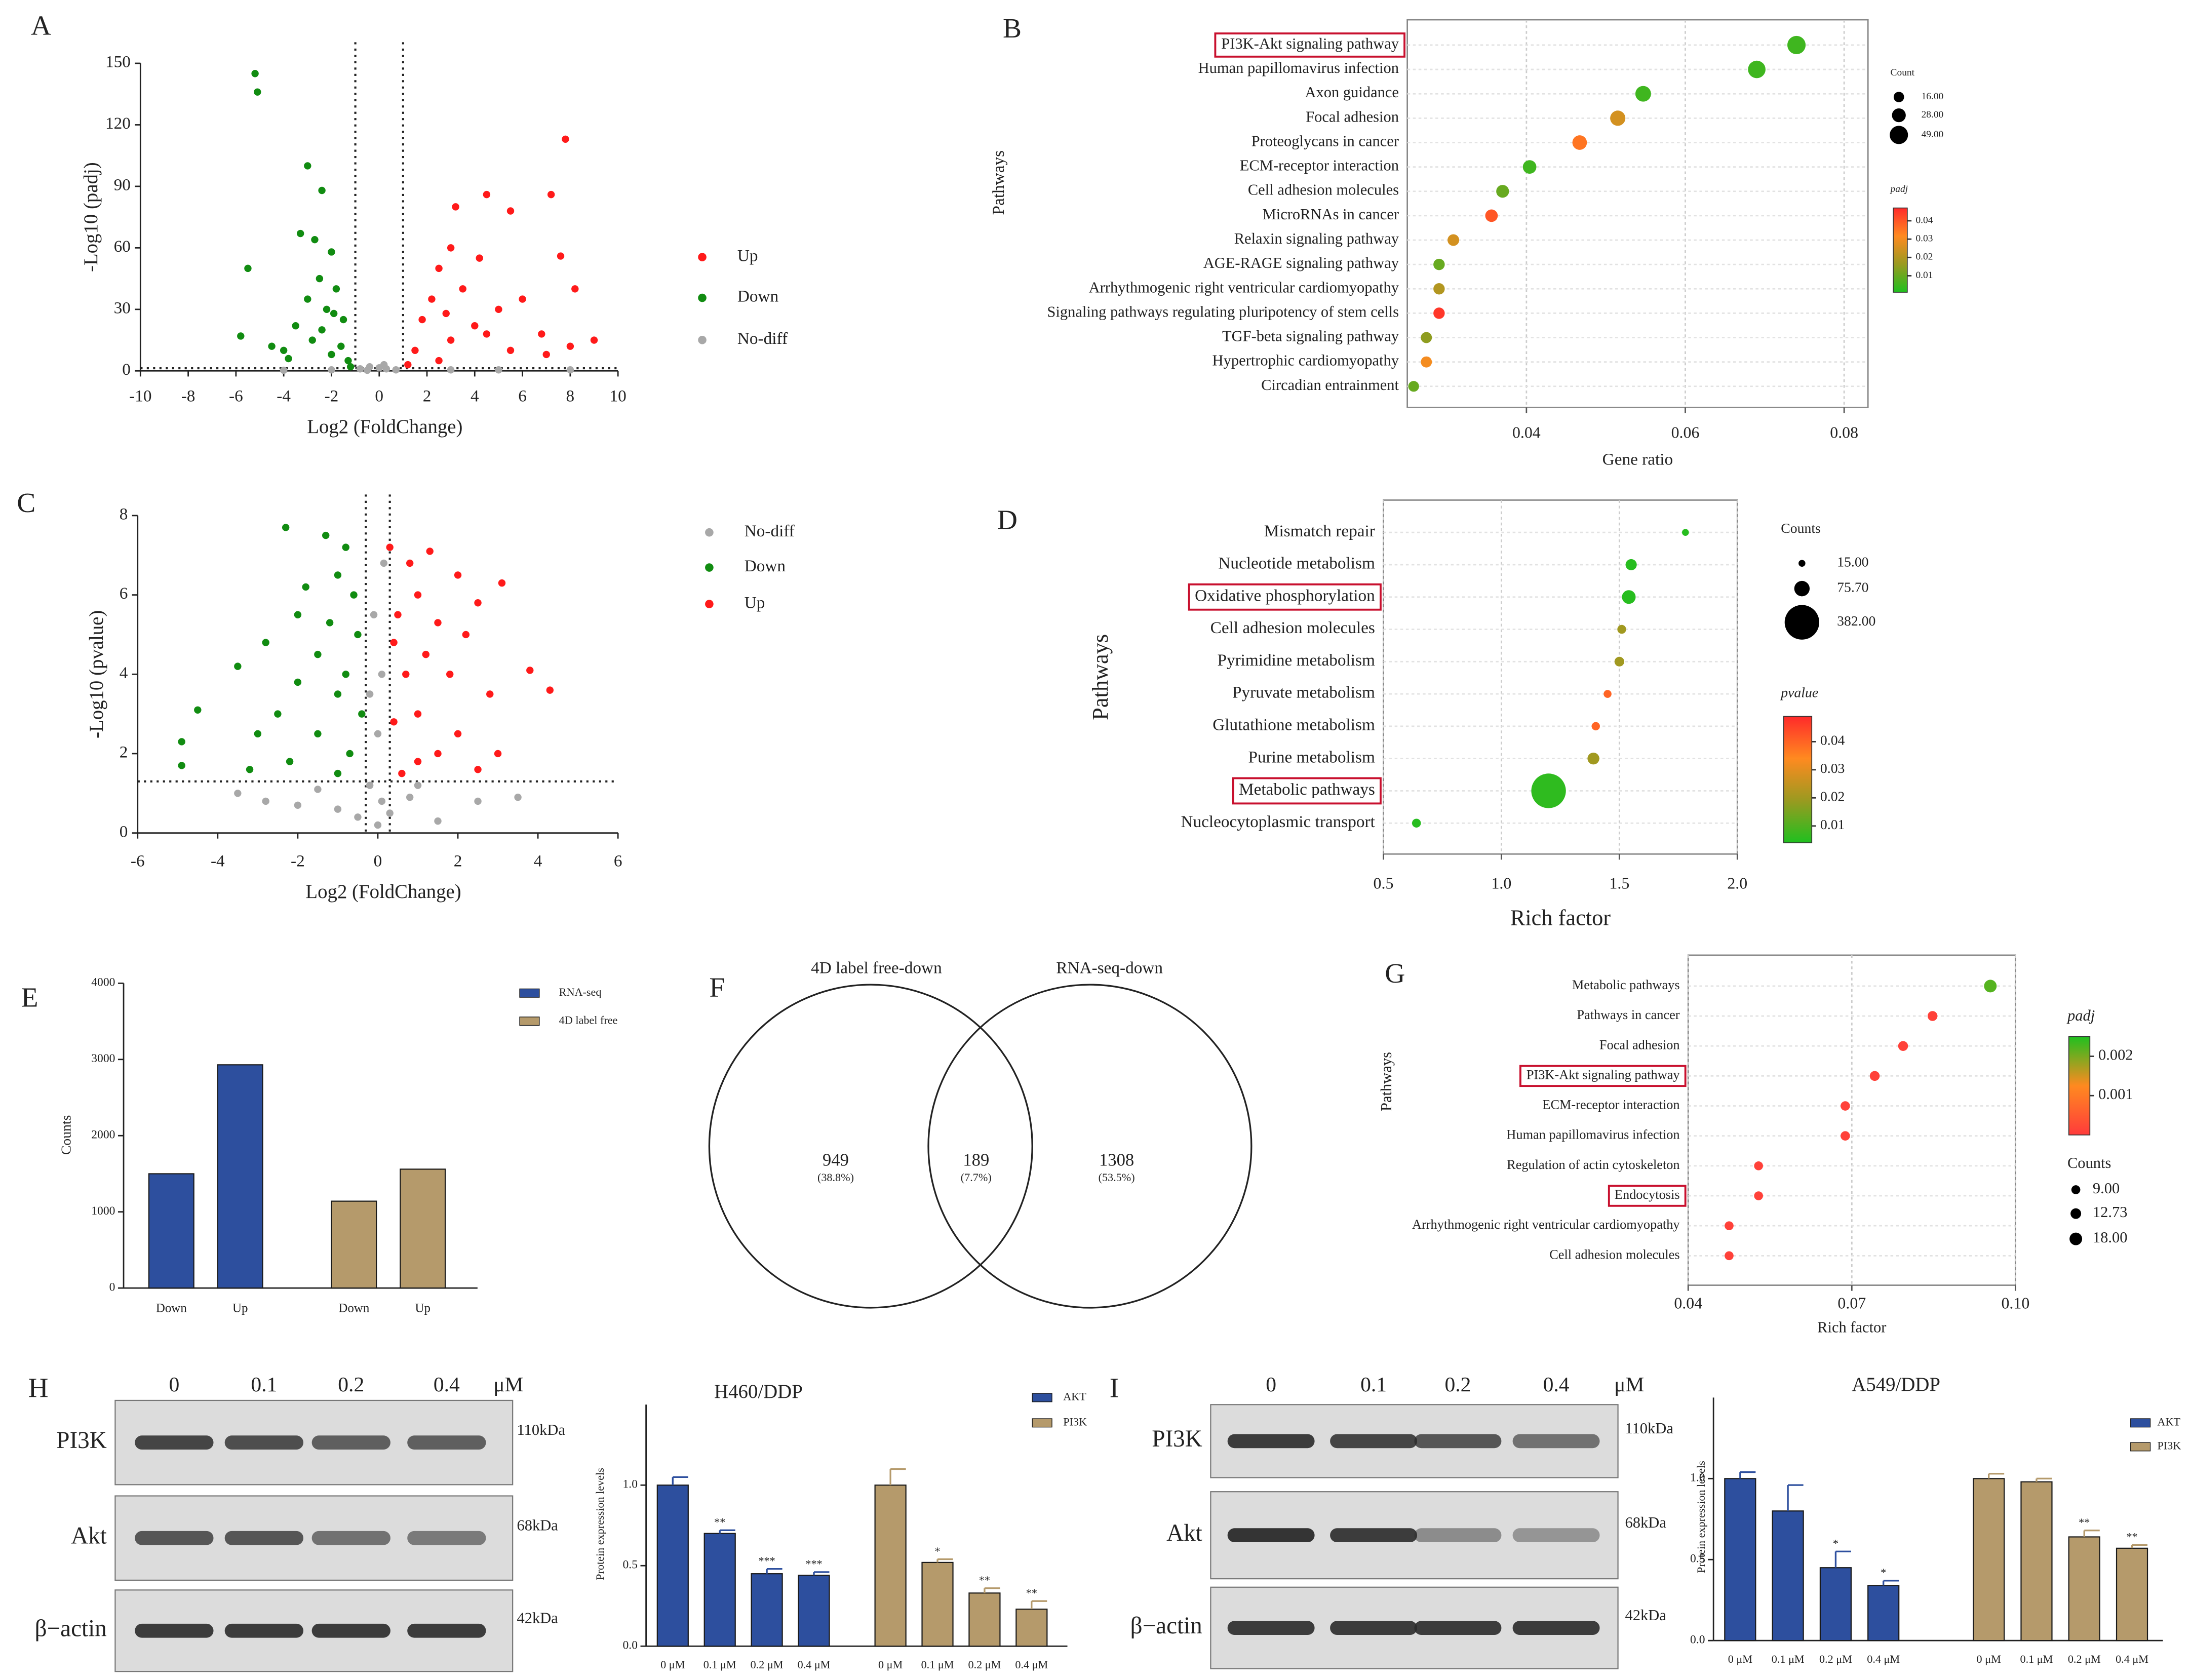 The image size is (2191, 1680). Describe the element at coordinates (672, 1664) in the screenshot. I see `x-tick-label: 0 μM` at that location.